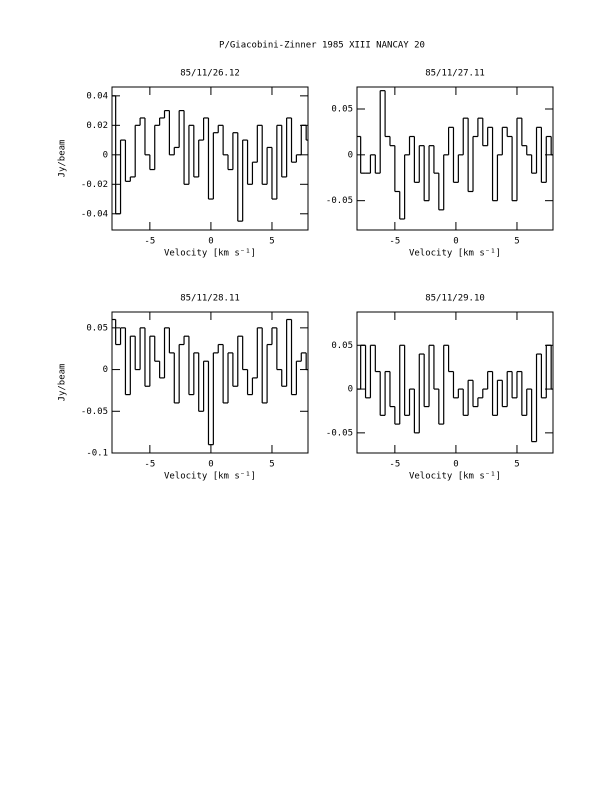 The image size is (612, 796). Describe the element at coordinates (94, 214) in the screenshot. I see `y-tick-label: -0.04` at that location.